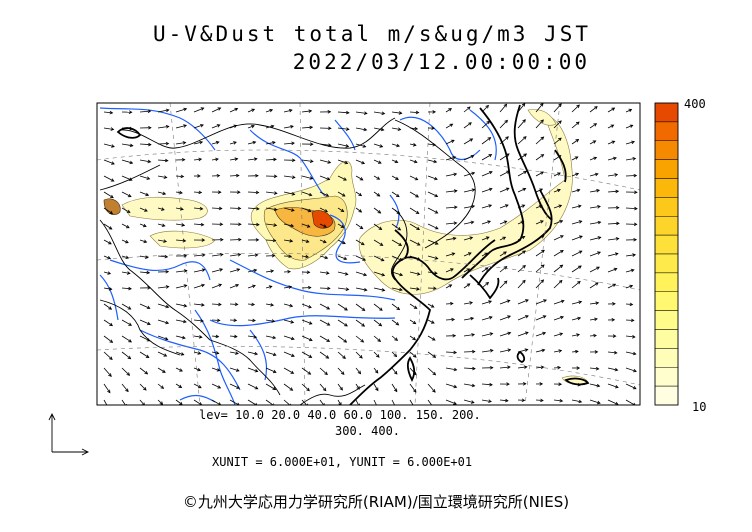 This screenshot has width=752, height=532. Describe the element at coordinates (666, 358) in the screenshot. I see `colorbar-swatch` at that location.